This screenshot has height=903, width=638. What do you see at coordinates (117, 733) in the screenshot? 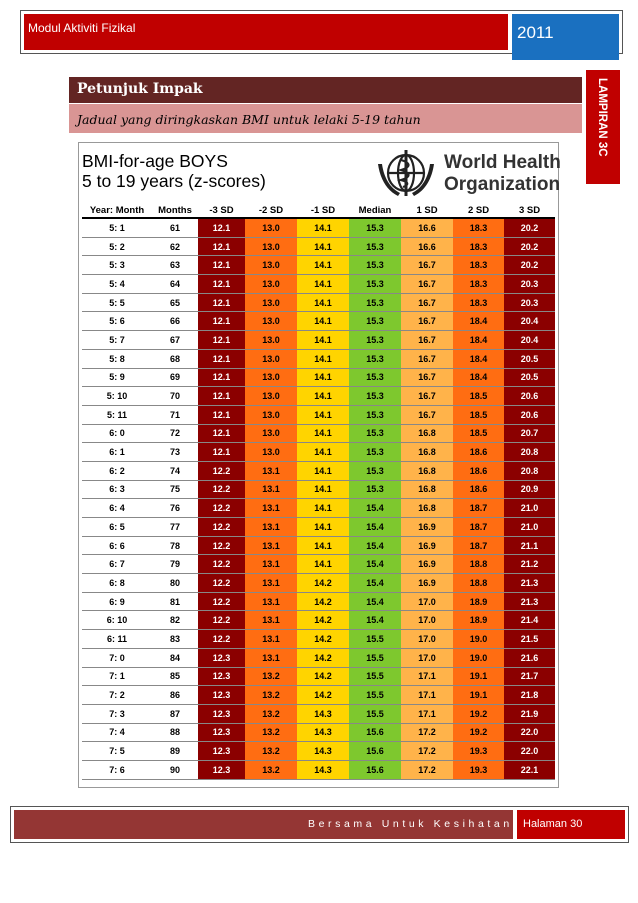
I see `table-cell: 7: 4` at bounding box center [117, 733].